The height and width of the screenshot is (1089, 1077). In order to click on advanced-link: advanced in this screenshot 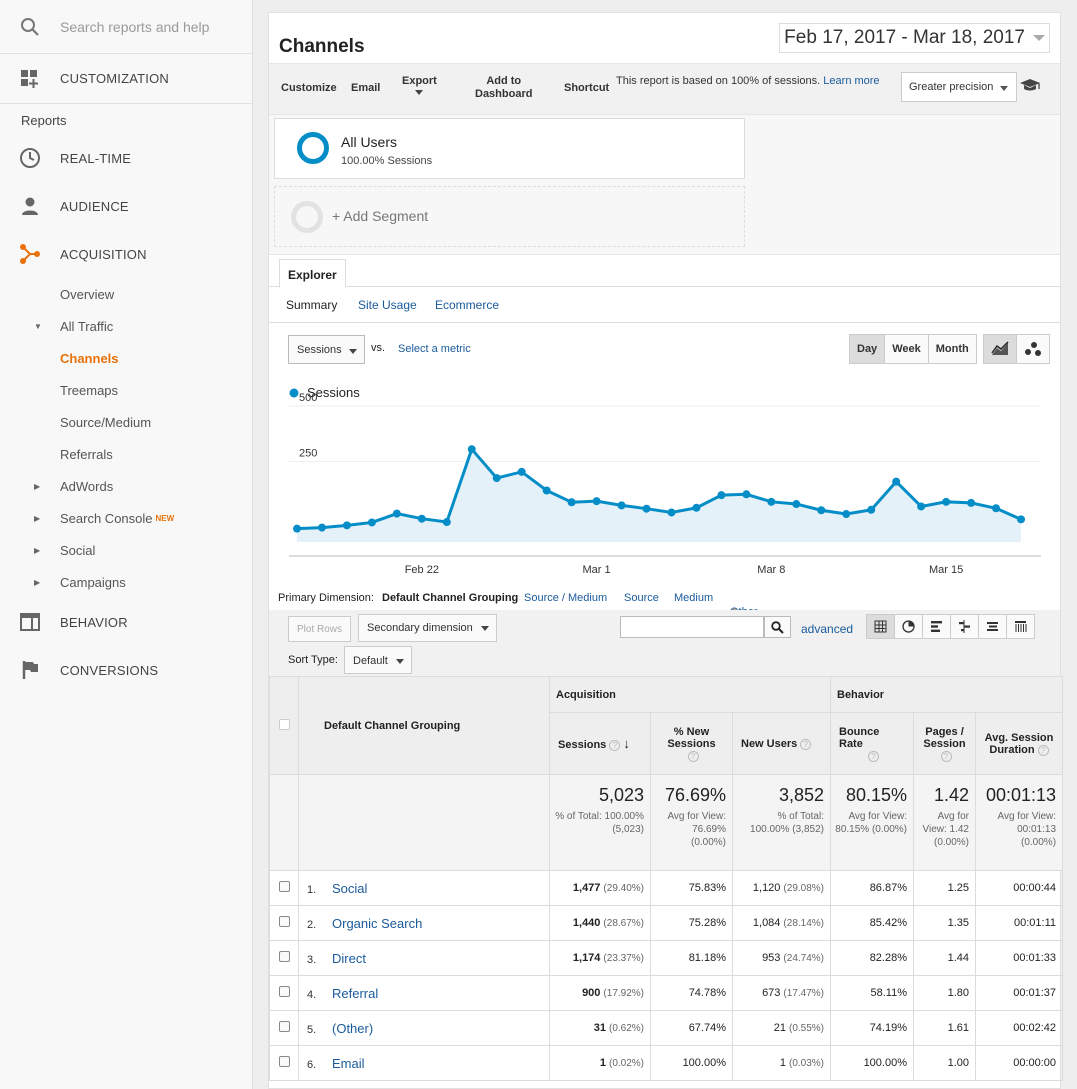, I will do `click(827, 629)`.